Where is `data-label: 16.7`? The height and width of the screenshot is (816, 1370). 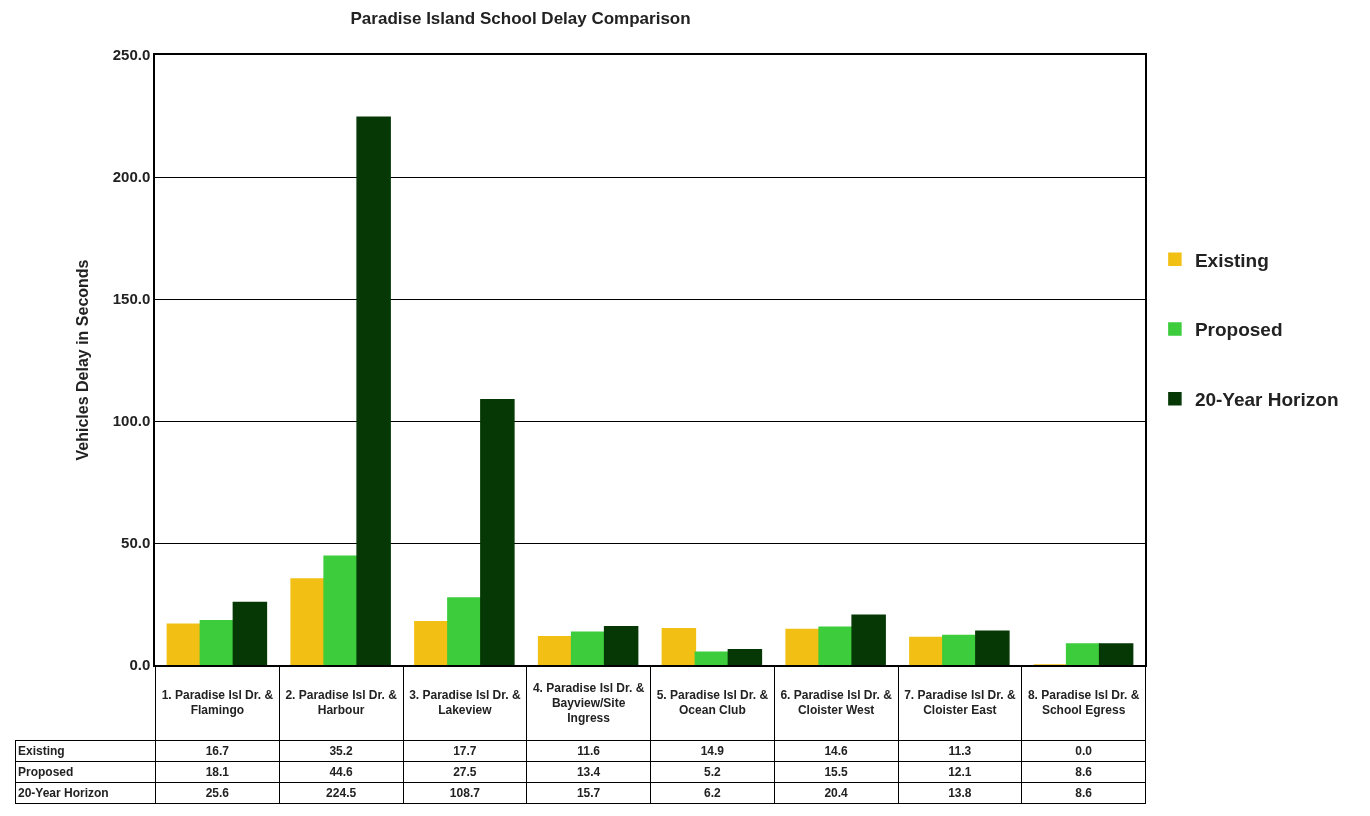 data-label: 16.7 is located at coordinates (217, 751).